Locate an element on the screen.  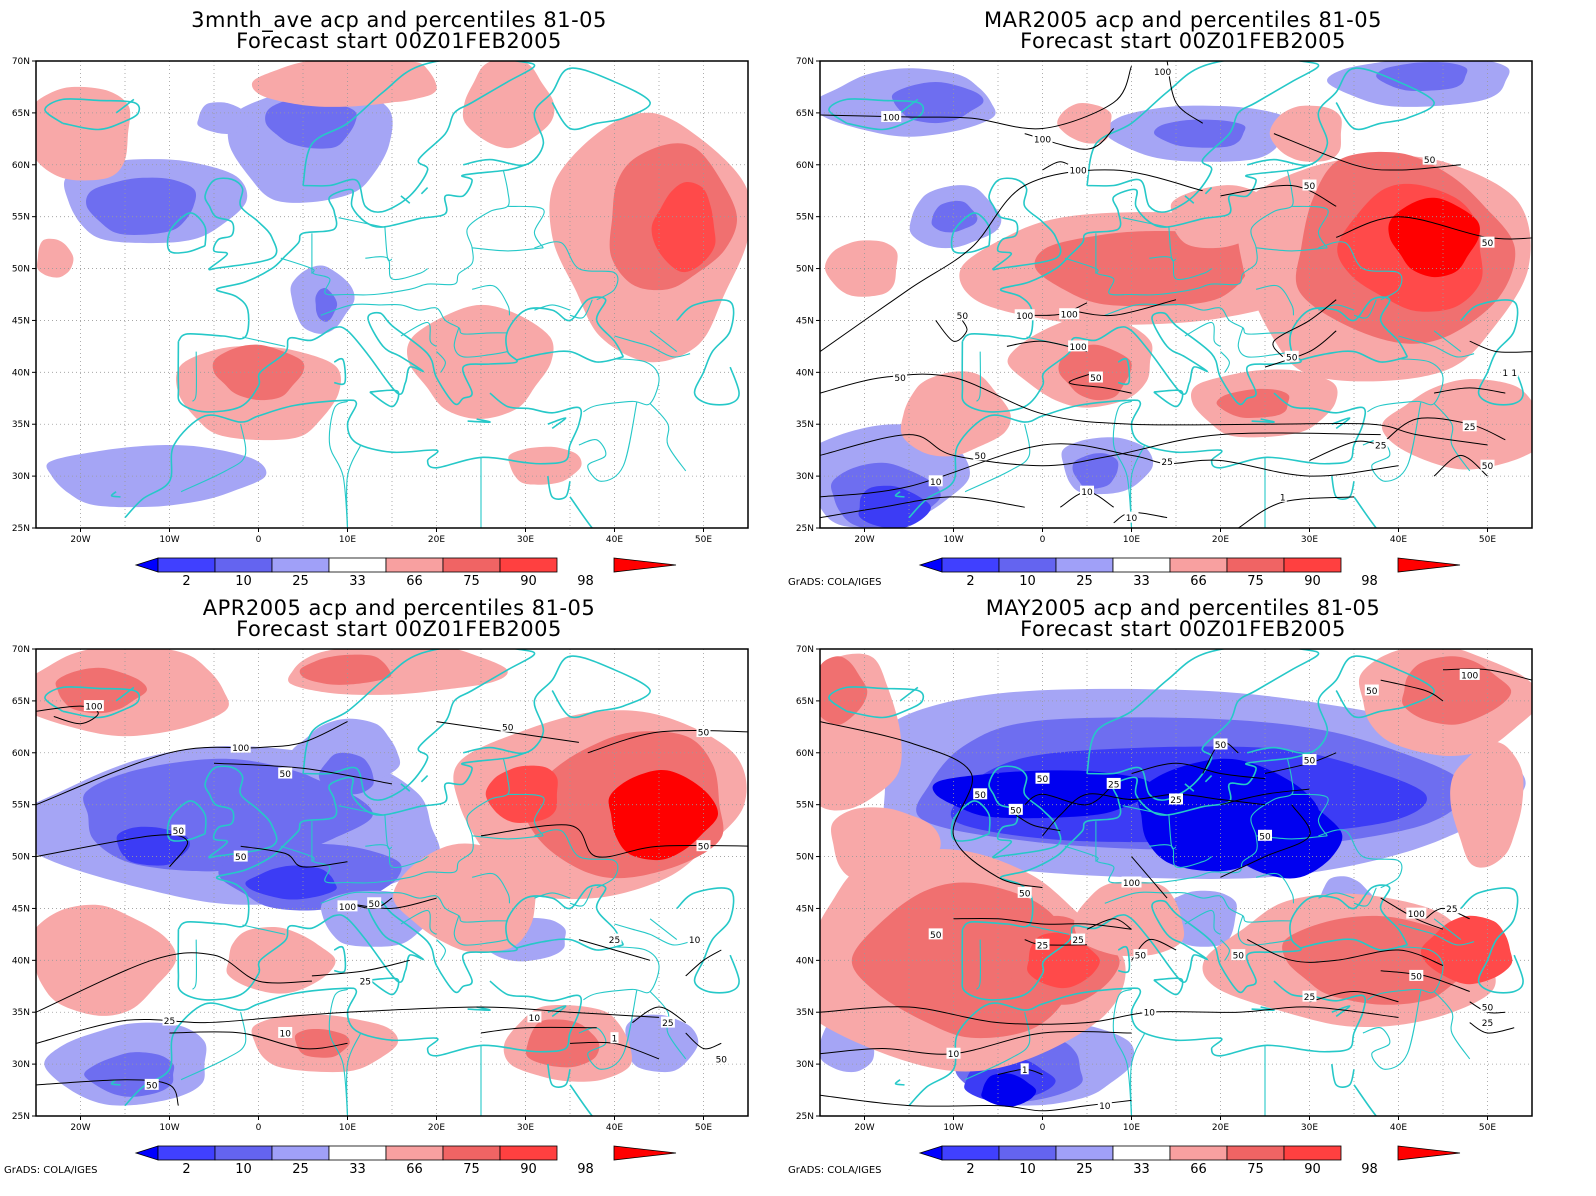
contour-label: 10 is located at coordinates (1105, 1107).